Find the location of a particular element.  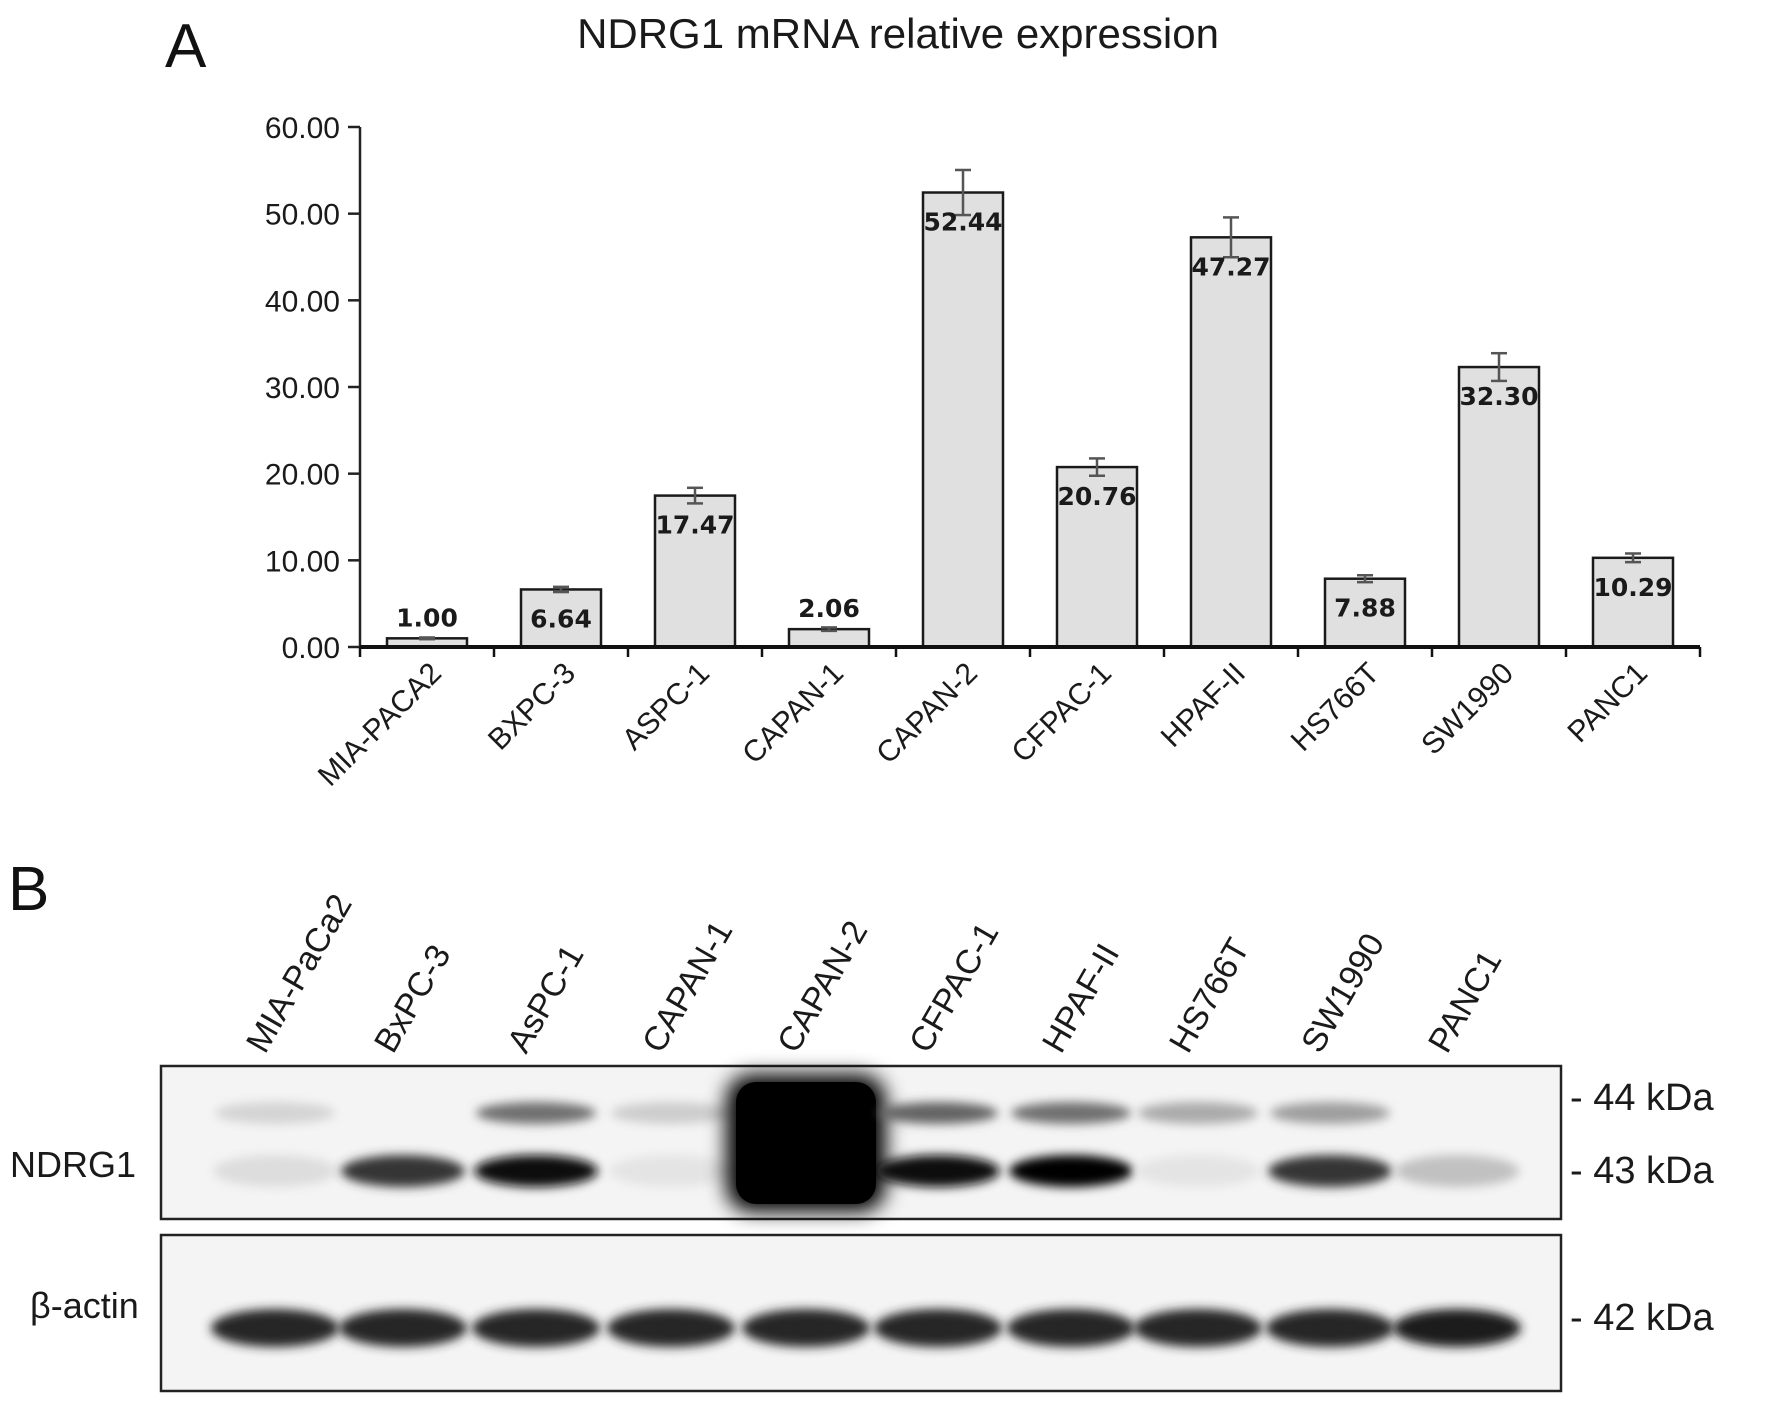

lane-label: CAPAN-2 is located at coordinates (822, 987).